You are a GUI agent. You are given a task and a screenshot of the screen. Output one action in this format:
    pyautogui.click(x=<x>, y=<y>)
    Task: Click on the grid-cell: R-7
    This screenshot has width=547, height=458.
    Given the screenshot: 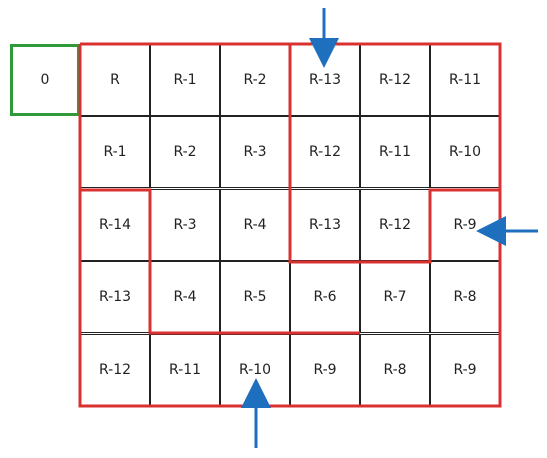 What is the action you would take?
    pyautogui.click(x=395, y=297)
    